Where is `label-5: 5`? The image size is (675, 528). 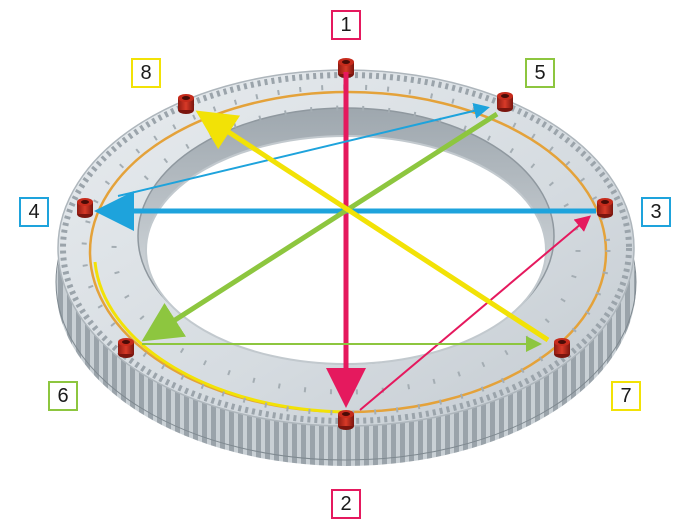
label-5: 5 is located at coordinates (540, 73).